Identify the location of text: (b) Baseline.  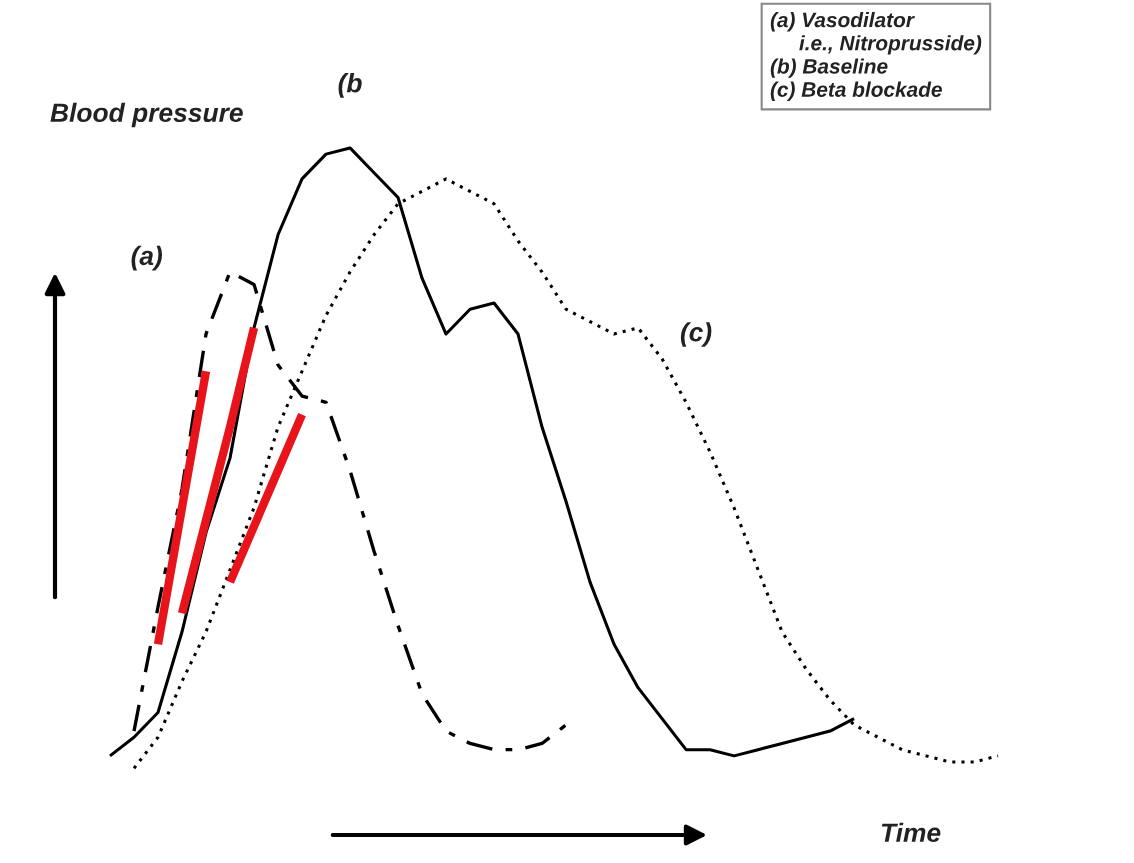
(829, 68).